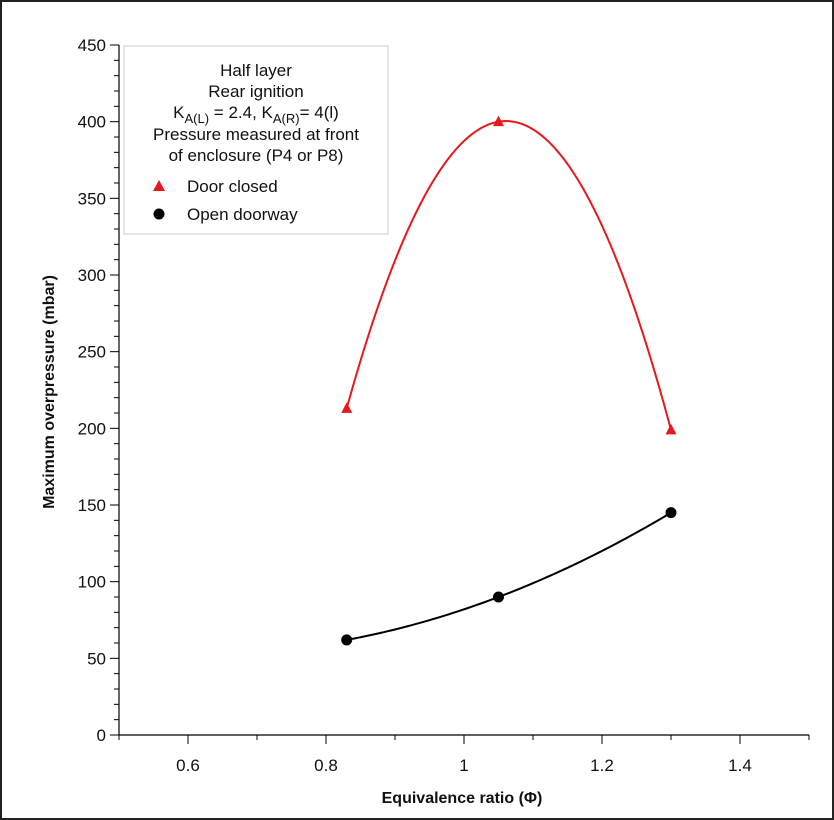 The height and width of the screenshot is (820, 834). Describe the element at coordinates (92, 275) in the screenshot. I see `y-tick-label: 300` at that location.